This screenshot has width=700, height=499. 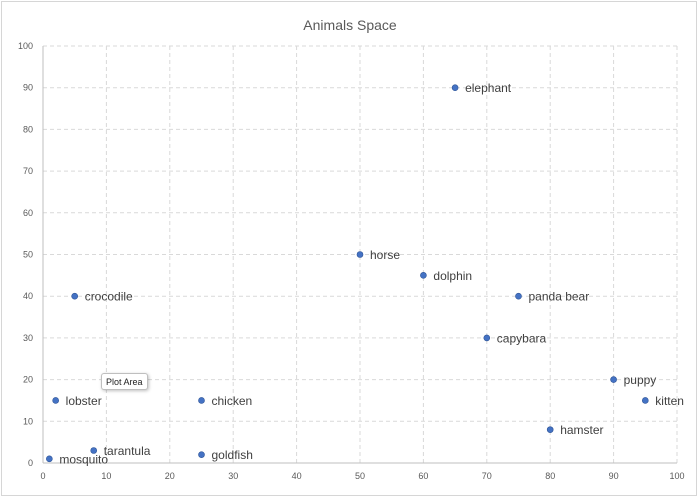 I want to click on x-tick-label: 80, so click(x=550, y=476).